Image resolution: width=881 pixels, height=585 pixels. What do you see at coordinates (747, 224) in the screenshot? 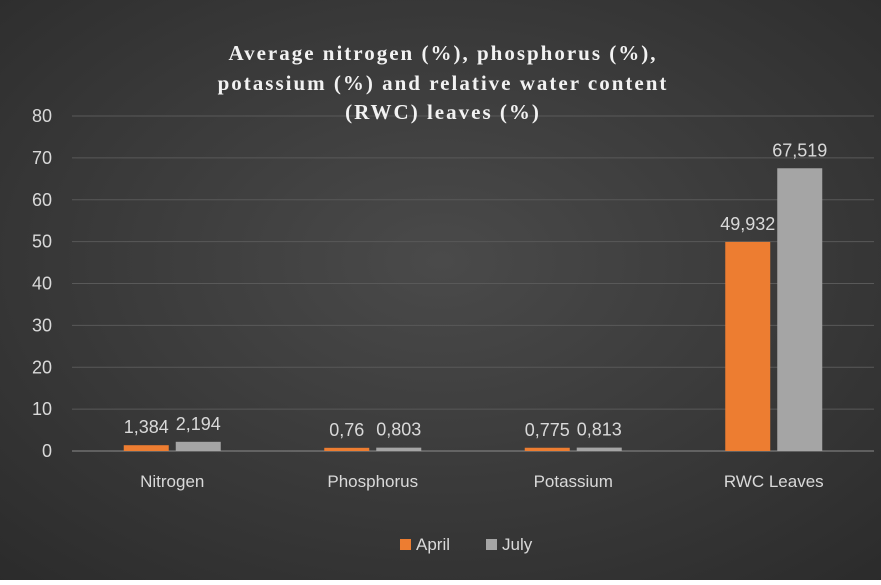
I see `data-label: 49,932` at bounding box center [747, 224].